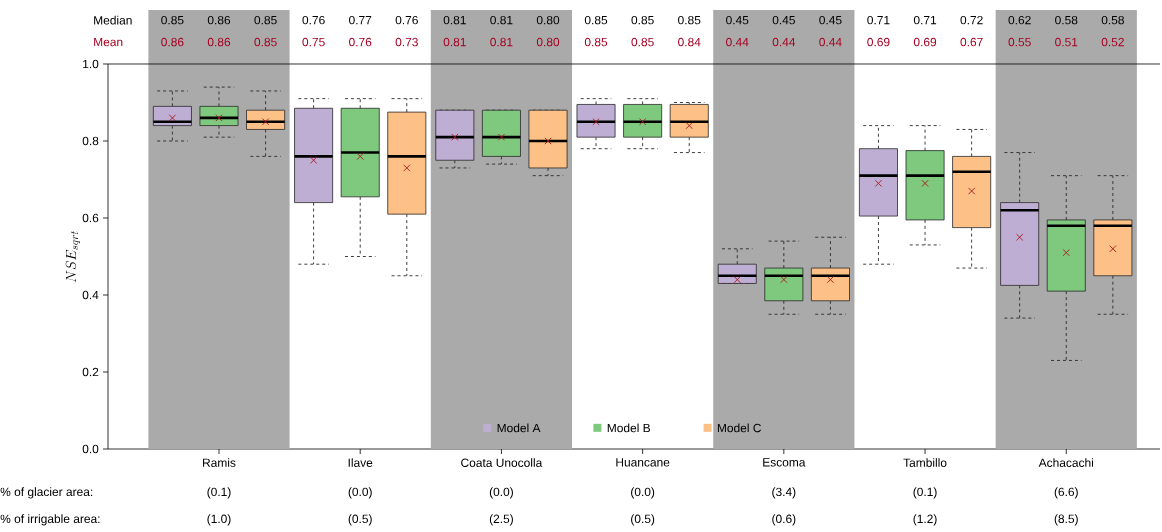 This screenshot has height=532, width=1162. What do you see at coordinates (784, 493) in the screenshot?
I see `text: (3.4)` at bounding box center [784, 493].